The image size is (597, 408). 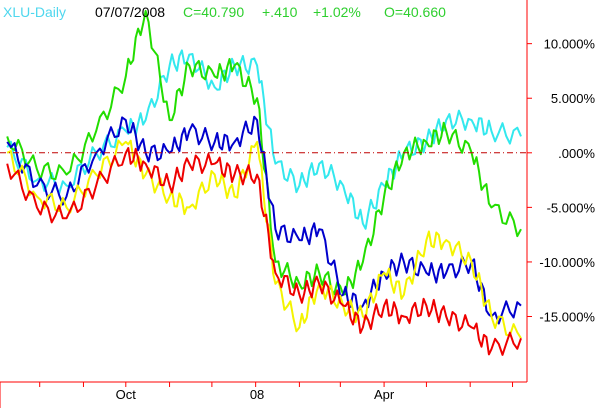 What do you see at coordinates (570, 44) in the screenshot?
I see `y-tick-label: 10.000%` at bounding box center [570, 44].